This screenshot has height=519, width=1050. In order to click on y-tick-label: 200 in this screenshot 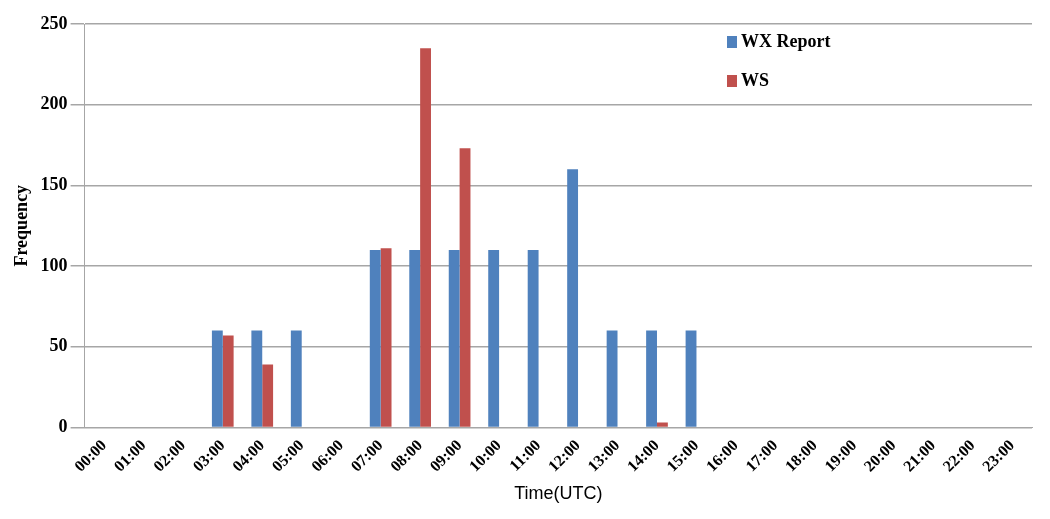, I will do `click(54, 103)`.